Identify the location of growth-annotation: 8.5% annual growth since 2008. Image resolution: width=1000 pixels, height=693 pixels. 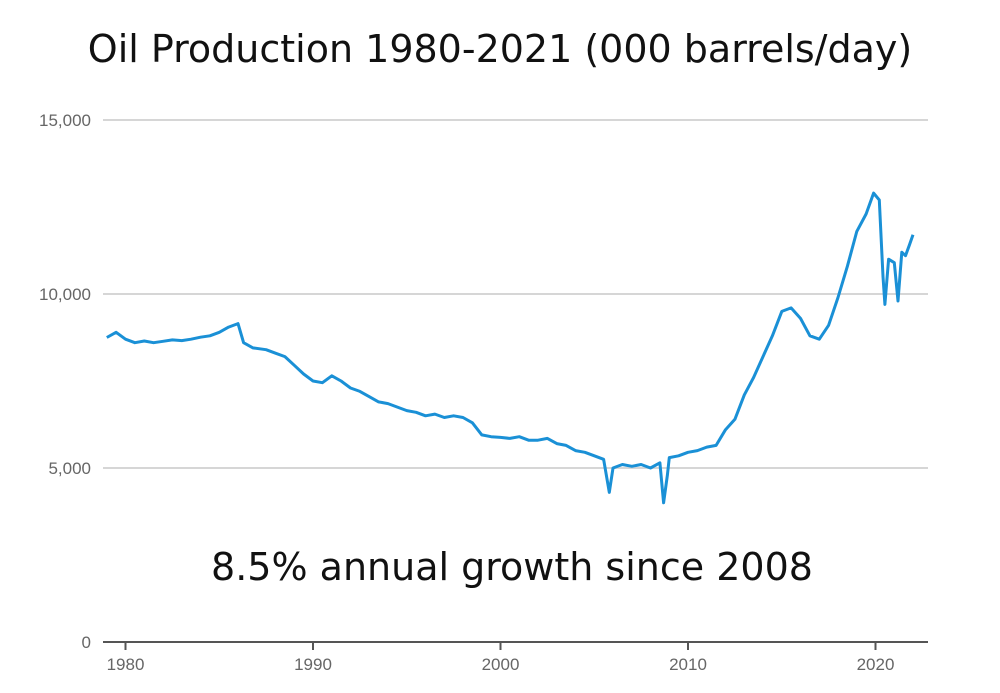
(512, 567).